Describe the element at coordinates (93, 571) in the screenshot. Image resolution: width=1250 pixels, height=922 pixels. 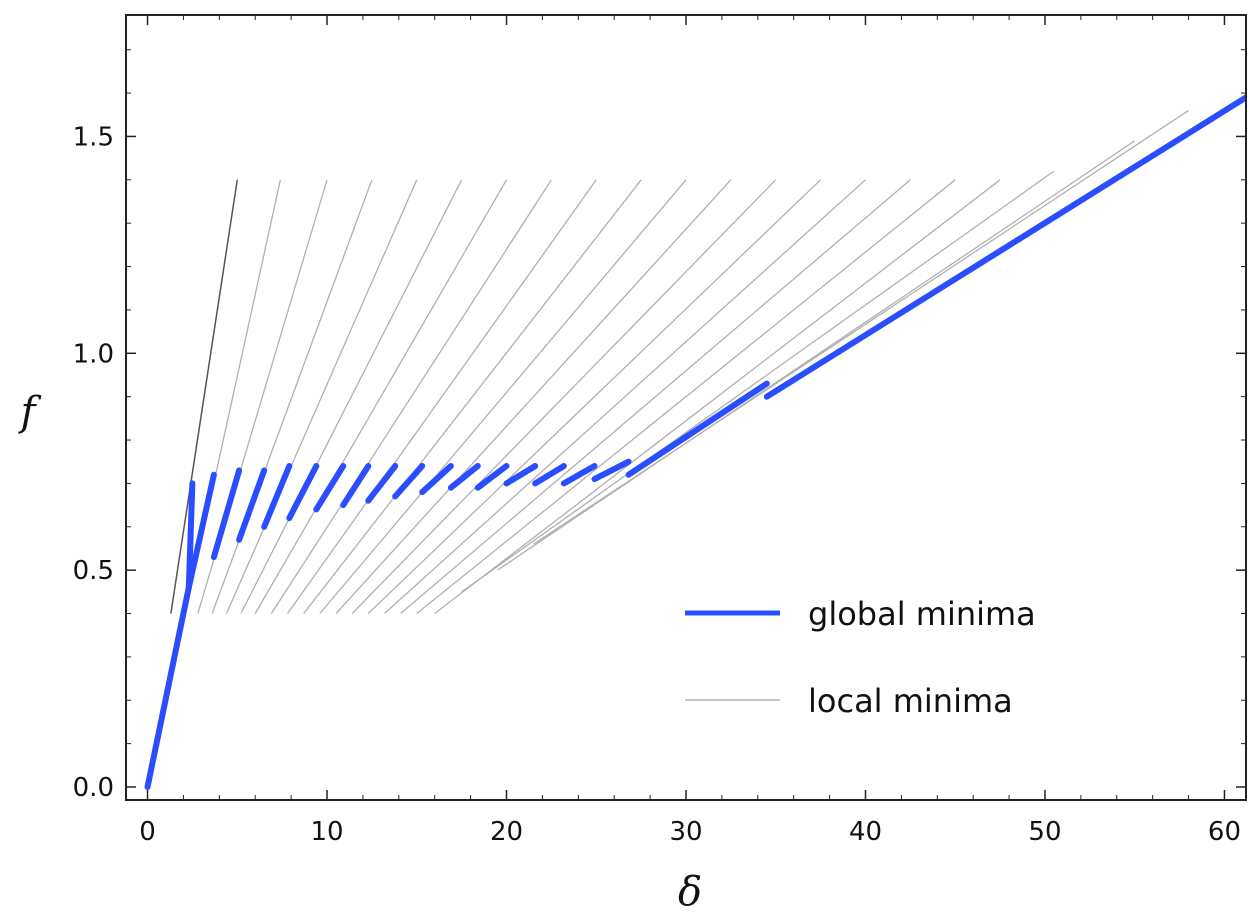
I see `y-tick-label: 0.5` at that location.